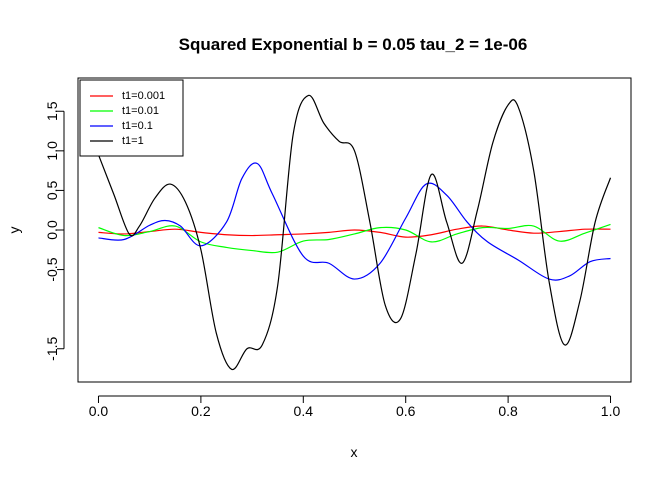  I want to click on y-tick-label: 0.5, so click(52, 190).